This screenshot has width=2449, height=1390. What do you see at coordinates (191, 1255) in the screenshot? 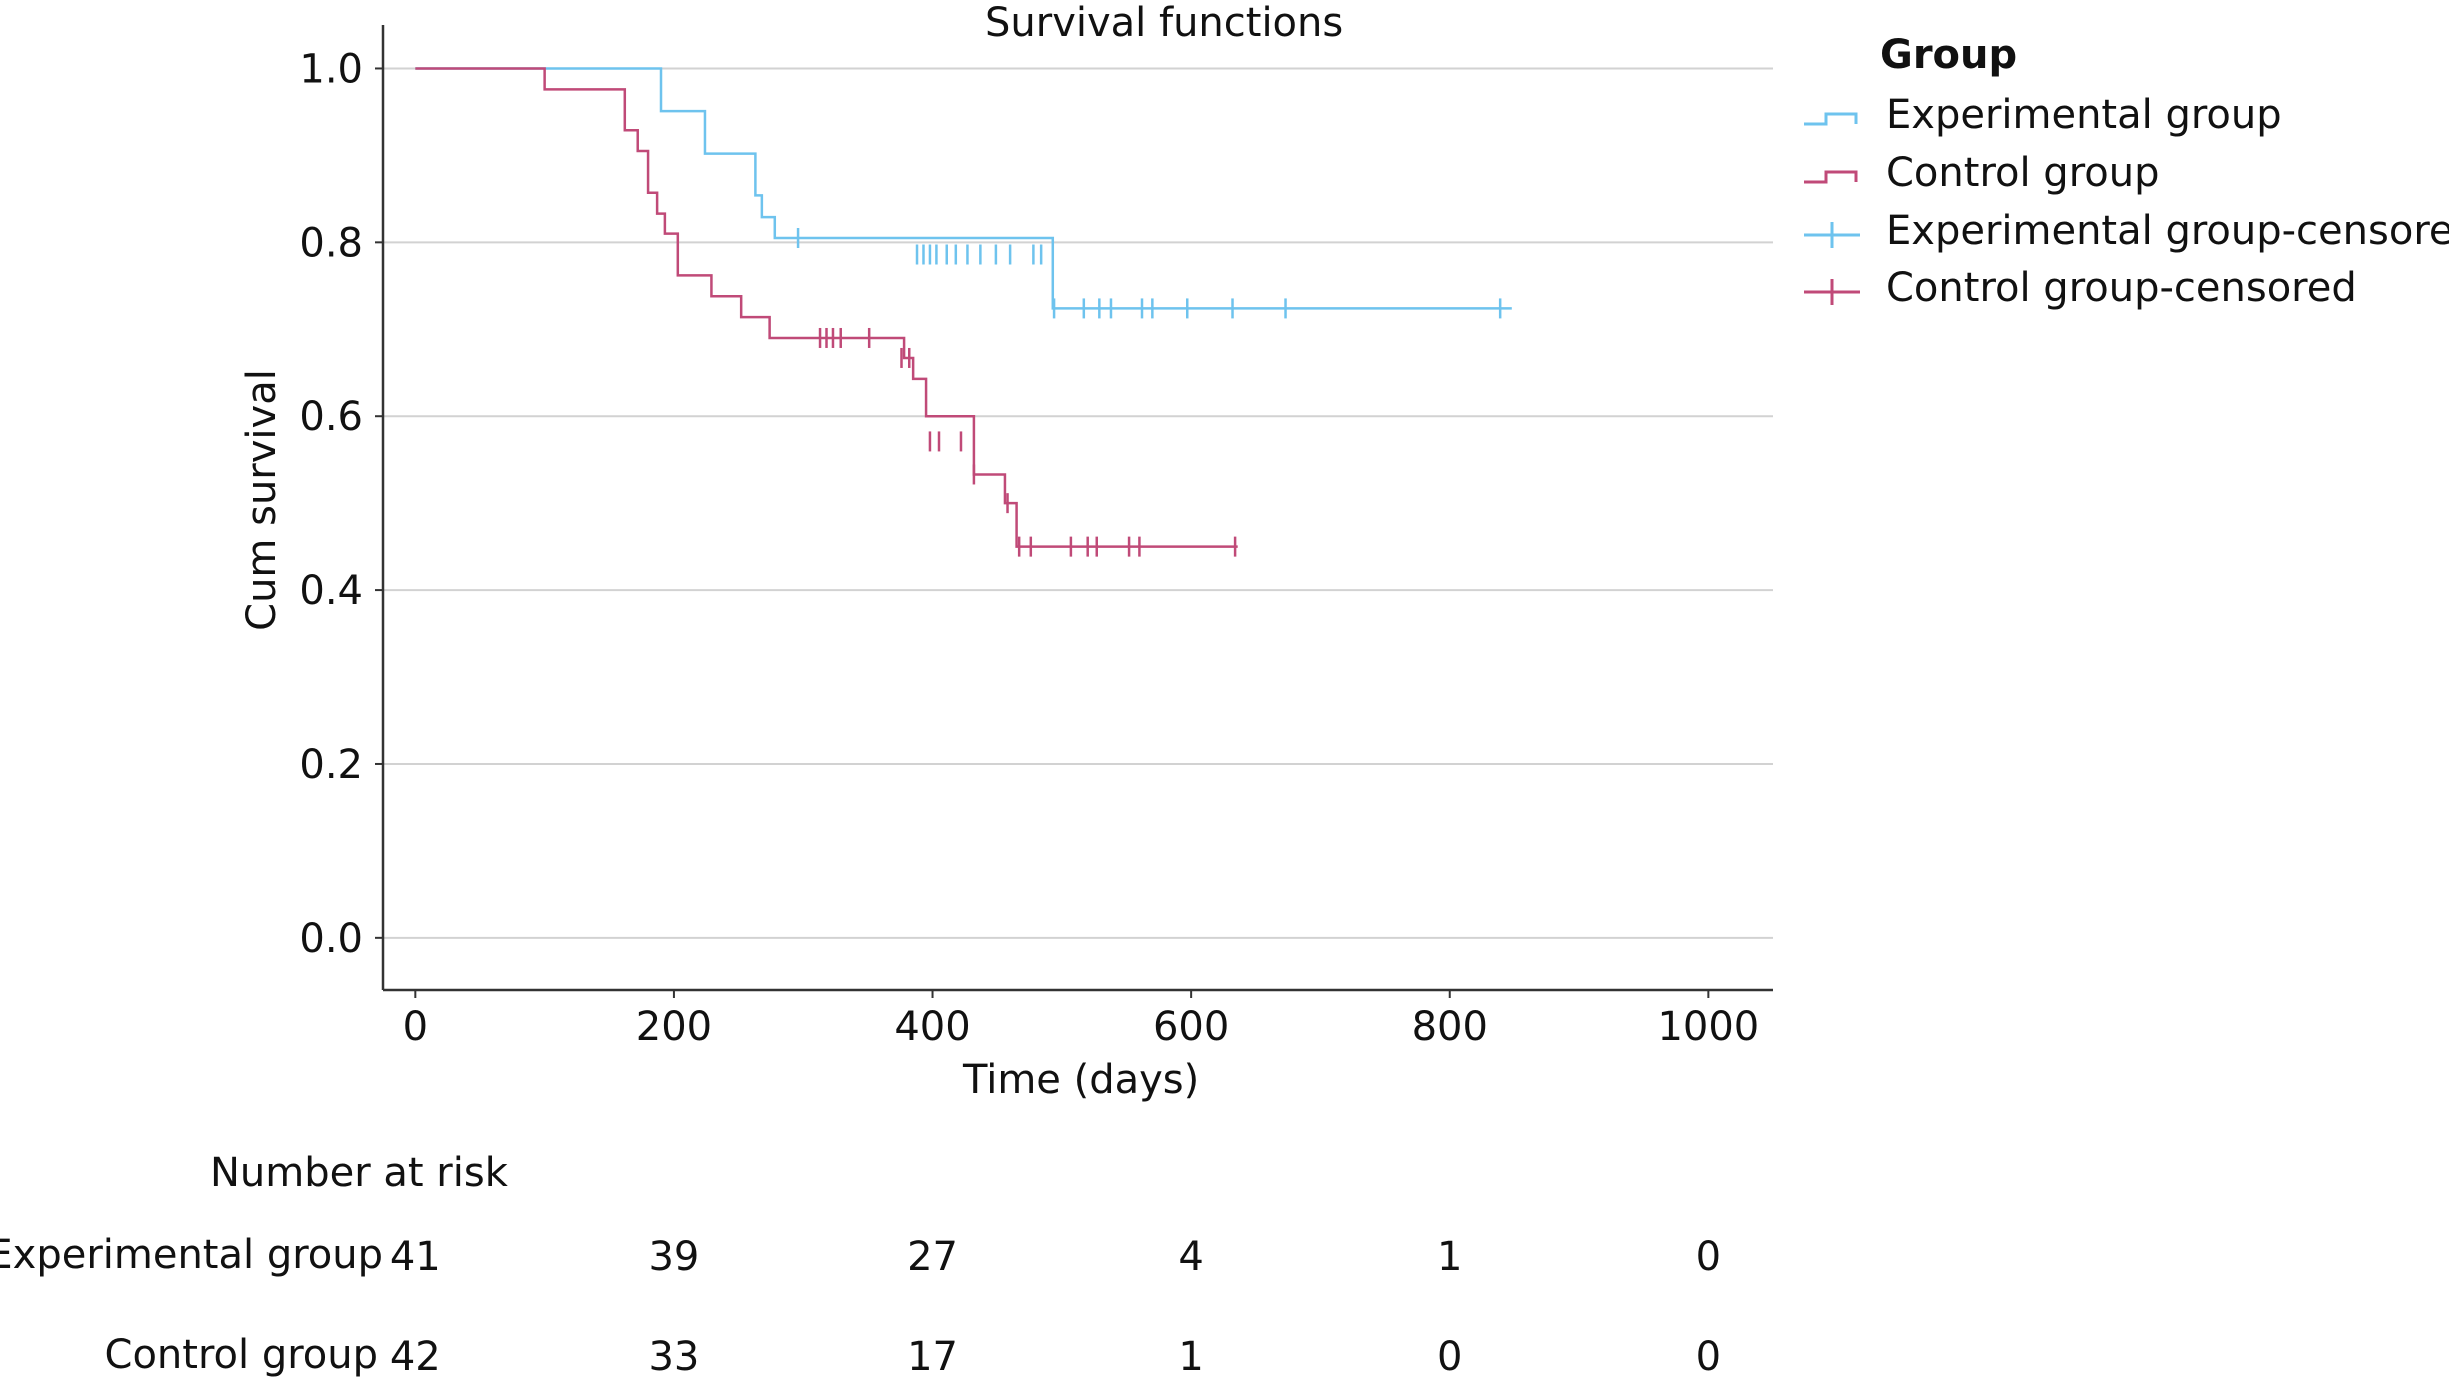
I see `risk-row-label: Experimental group` at bounding box center [191, 1255].